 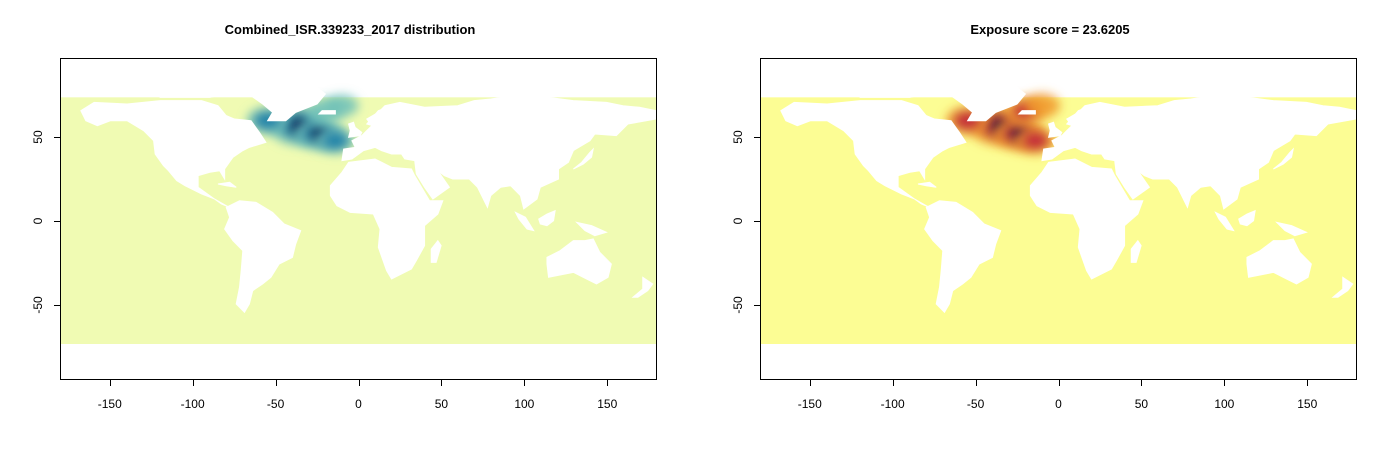 What do you see at coordinates (350, 29) in the screenshot?
I see `chart-title: Combined_ISR.339233_2017 distribution` at bounding box center [350, 29].